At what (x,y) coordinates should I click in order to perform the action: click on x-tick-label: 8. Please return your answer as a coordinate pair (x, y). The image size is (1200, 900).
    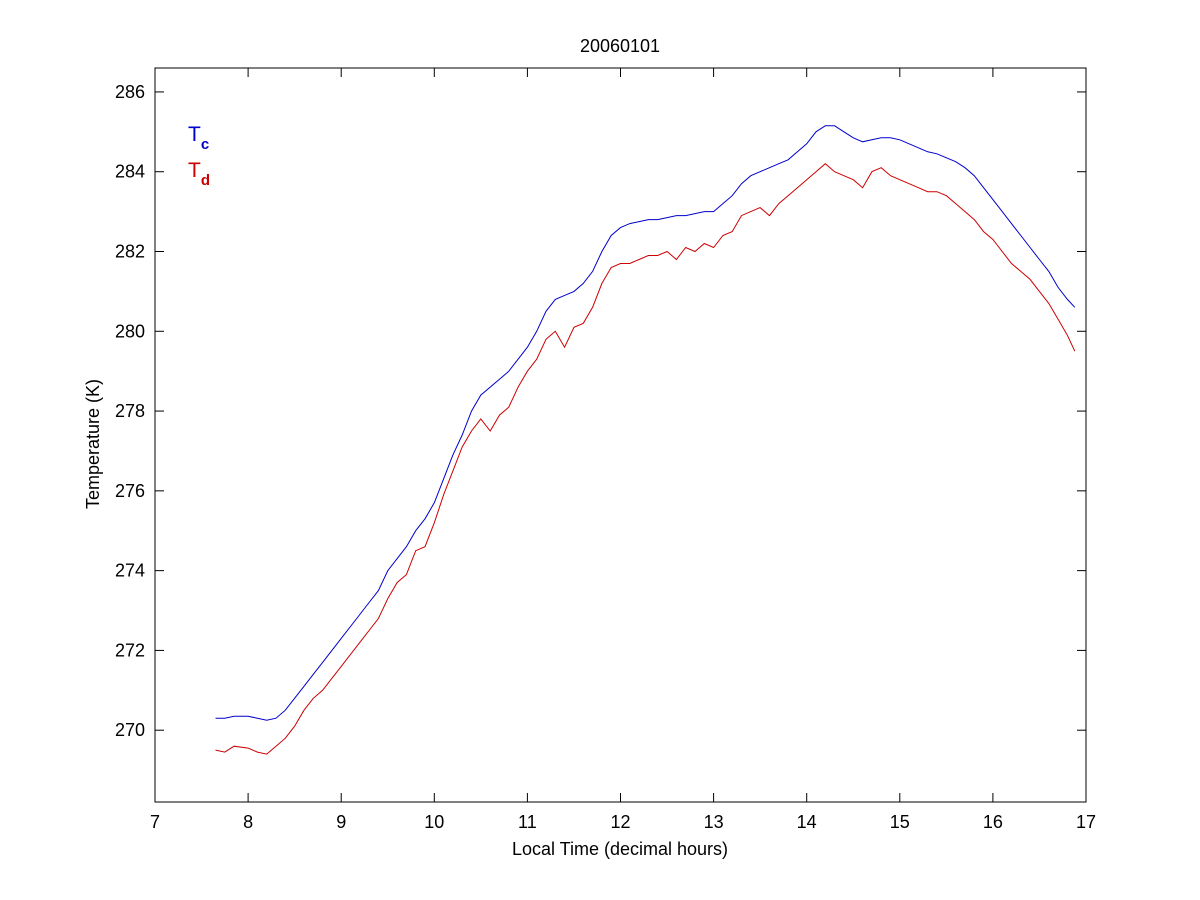
    Looking at the image, I should click on (248, 822).